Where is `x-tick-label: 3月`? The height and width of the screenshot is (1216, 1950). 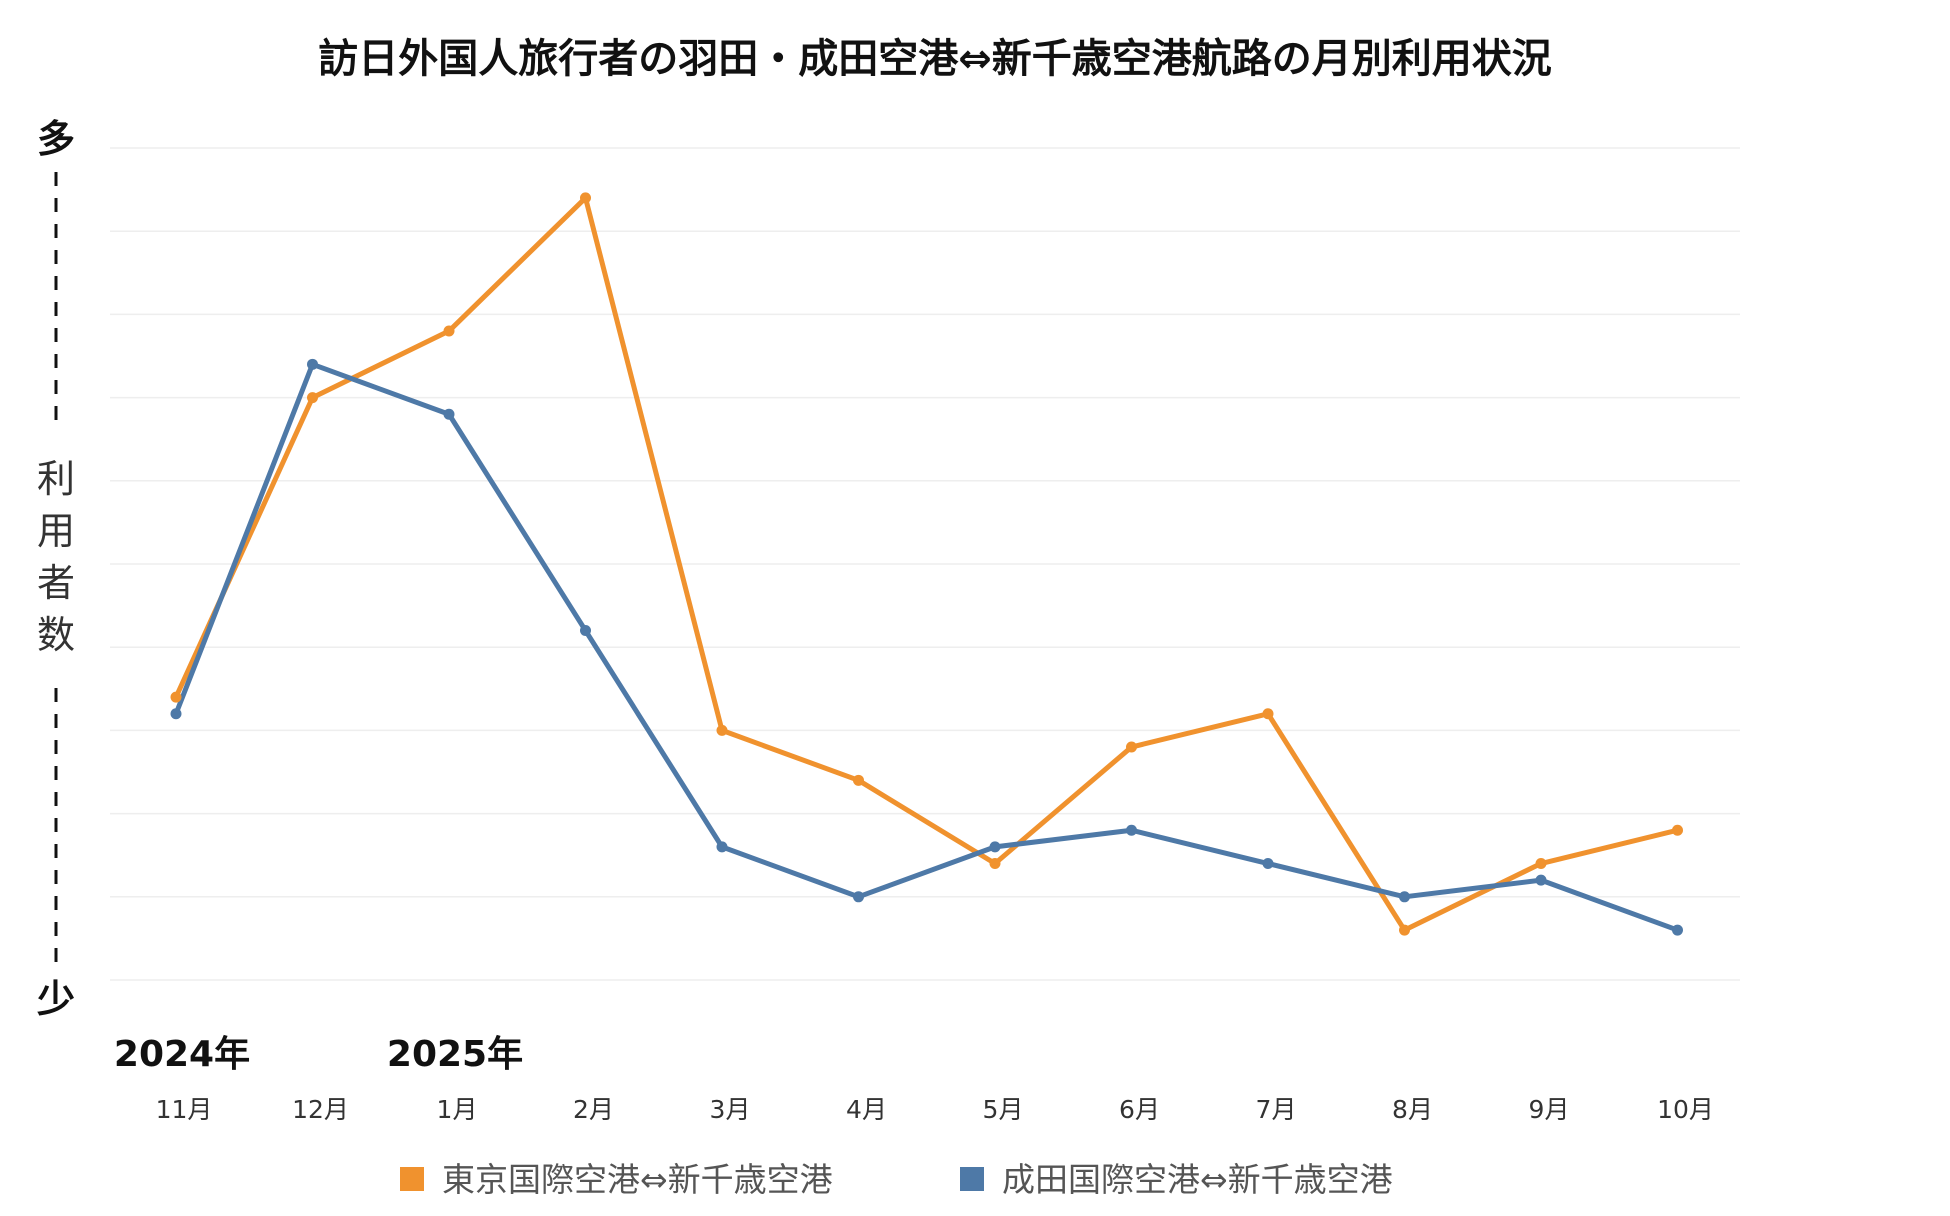 x-tick-label: 3月 is located at coordinates (730, 1109).